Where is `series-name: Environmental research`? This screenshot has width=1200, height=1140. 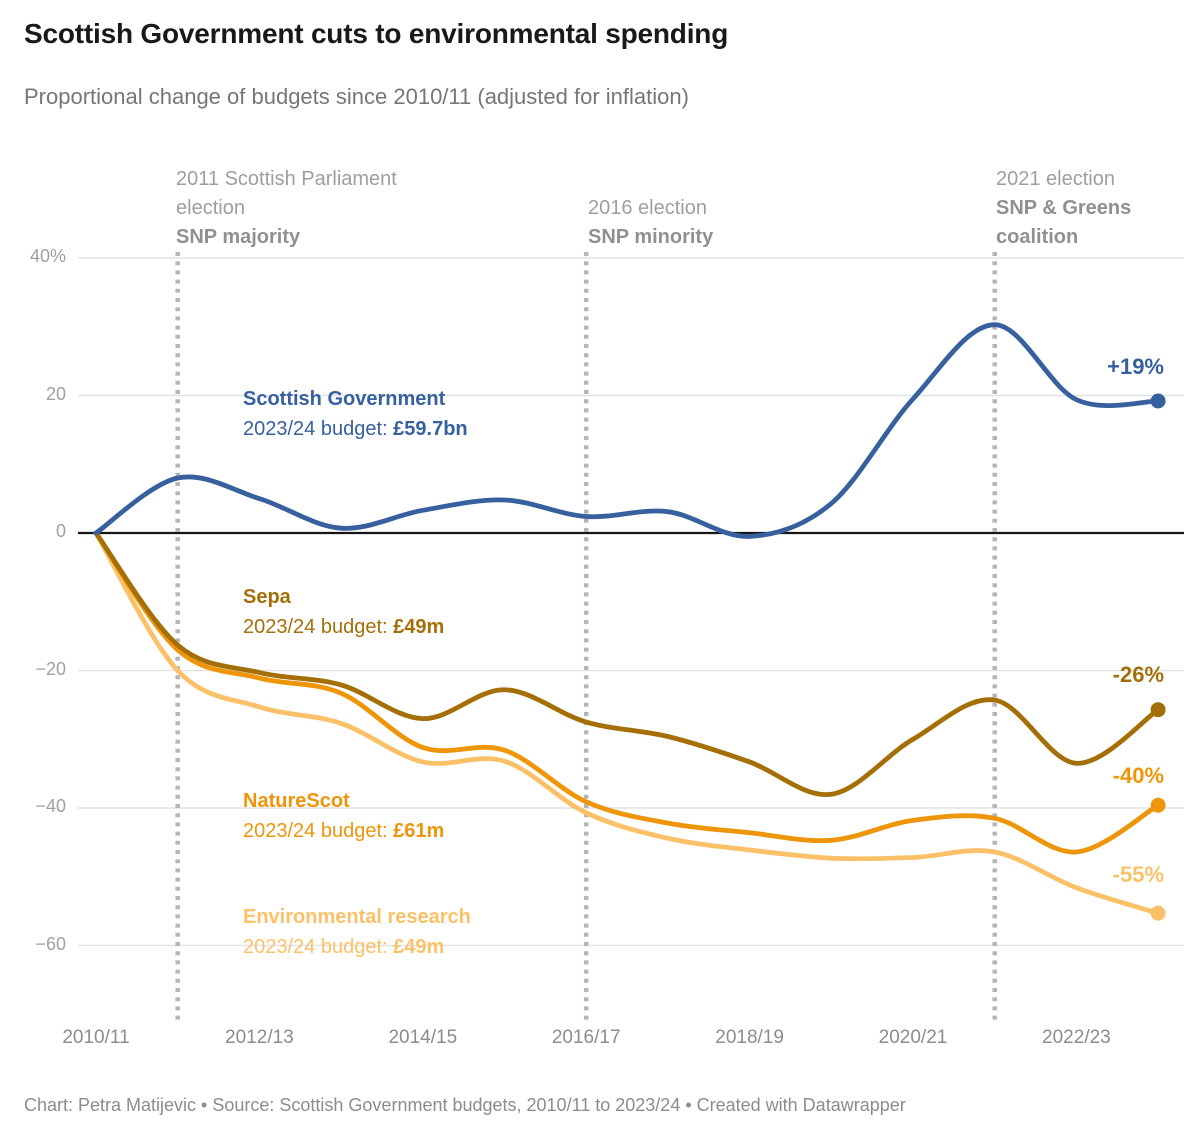
series-name: Environmental research is located at coordinates (357, 917).